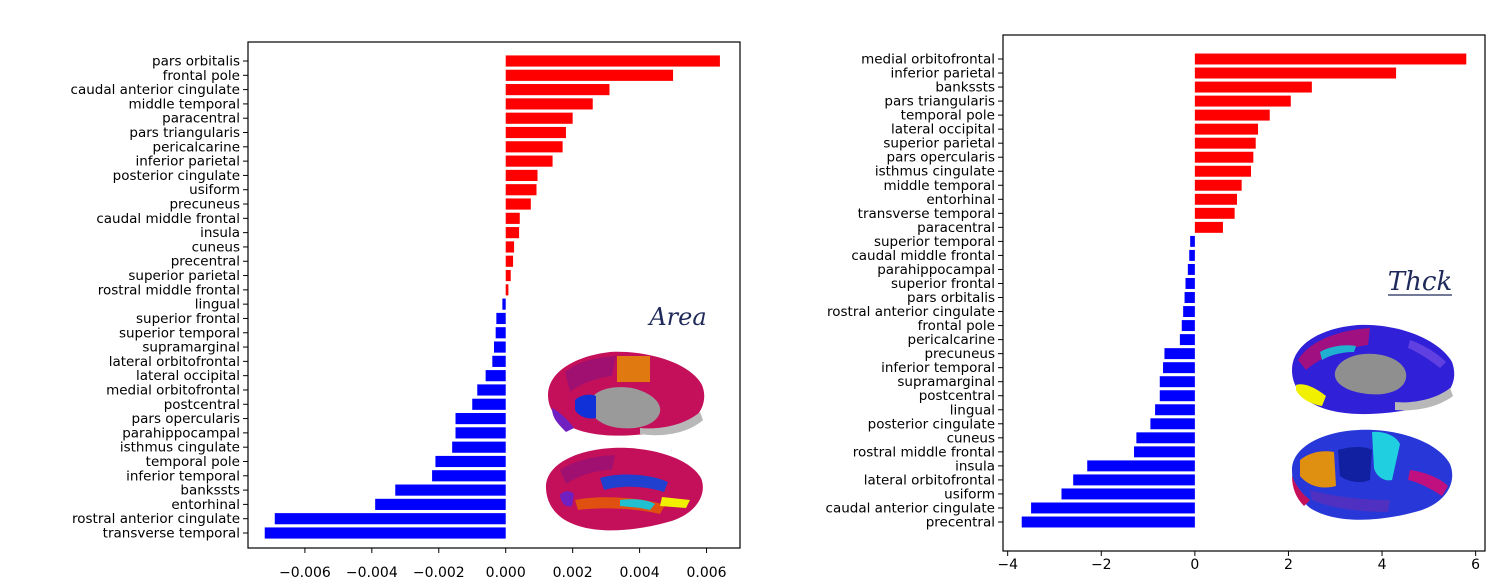  Describe the element at coordinates (176, 176) in the screenshot. I see `category-label: posterior cingulate` at that location.